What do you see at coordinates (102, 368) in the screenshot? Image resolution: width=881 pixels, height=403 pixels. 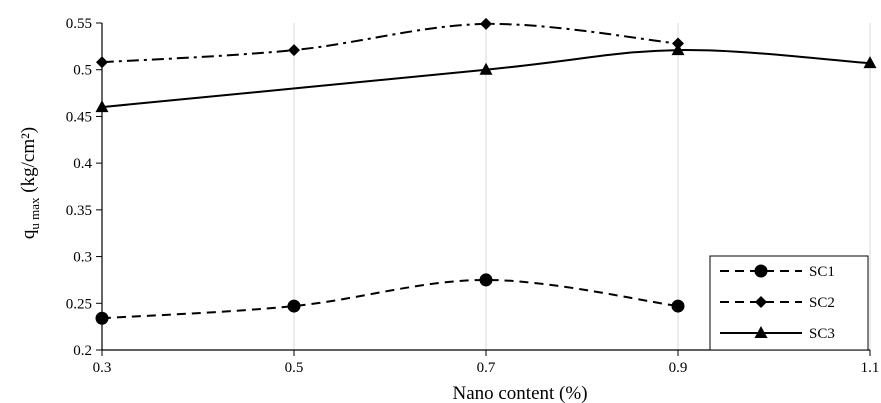 I see `x-tick-label: 0.3` at bounding box center [102, 368].